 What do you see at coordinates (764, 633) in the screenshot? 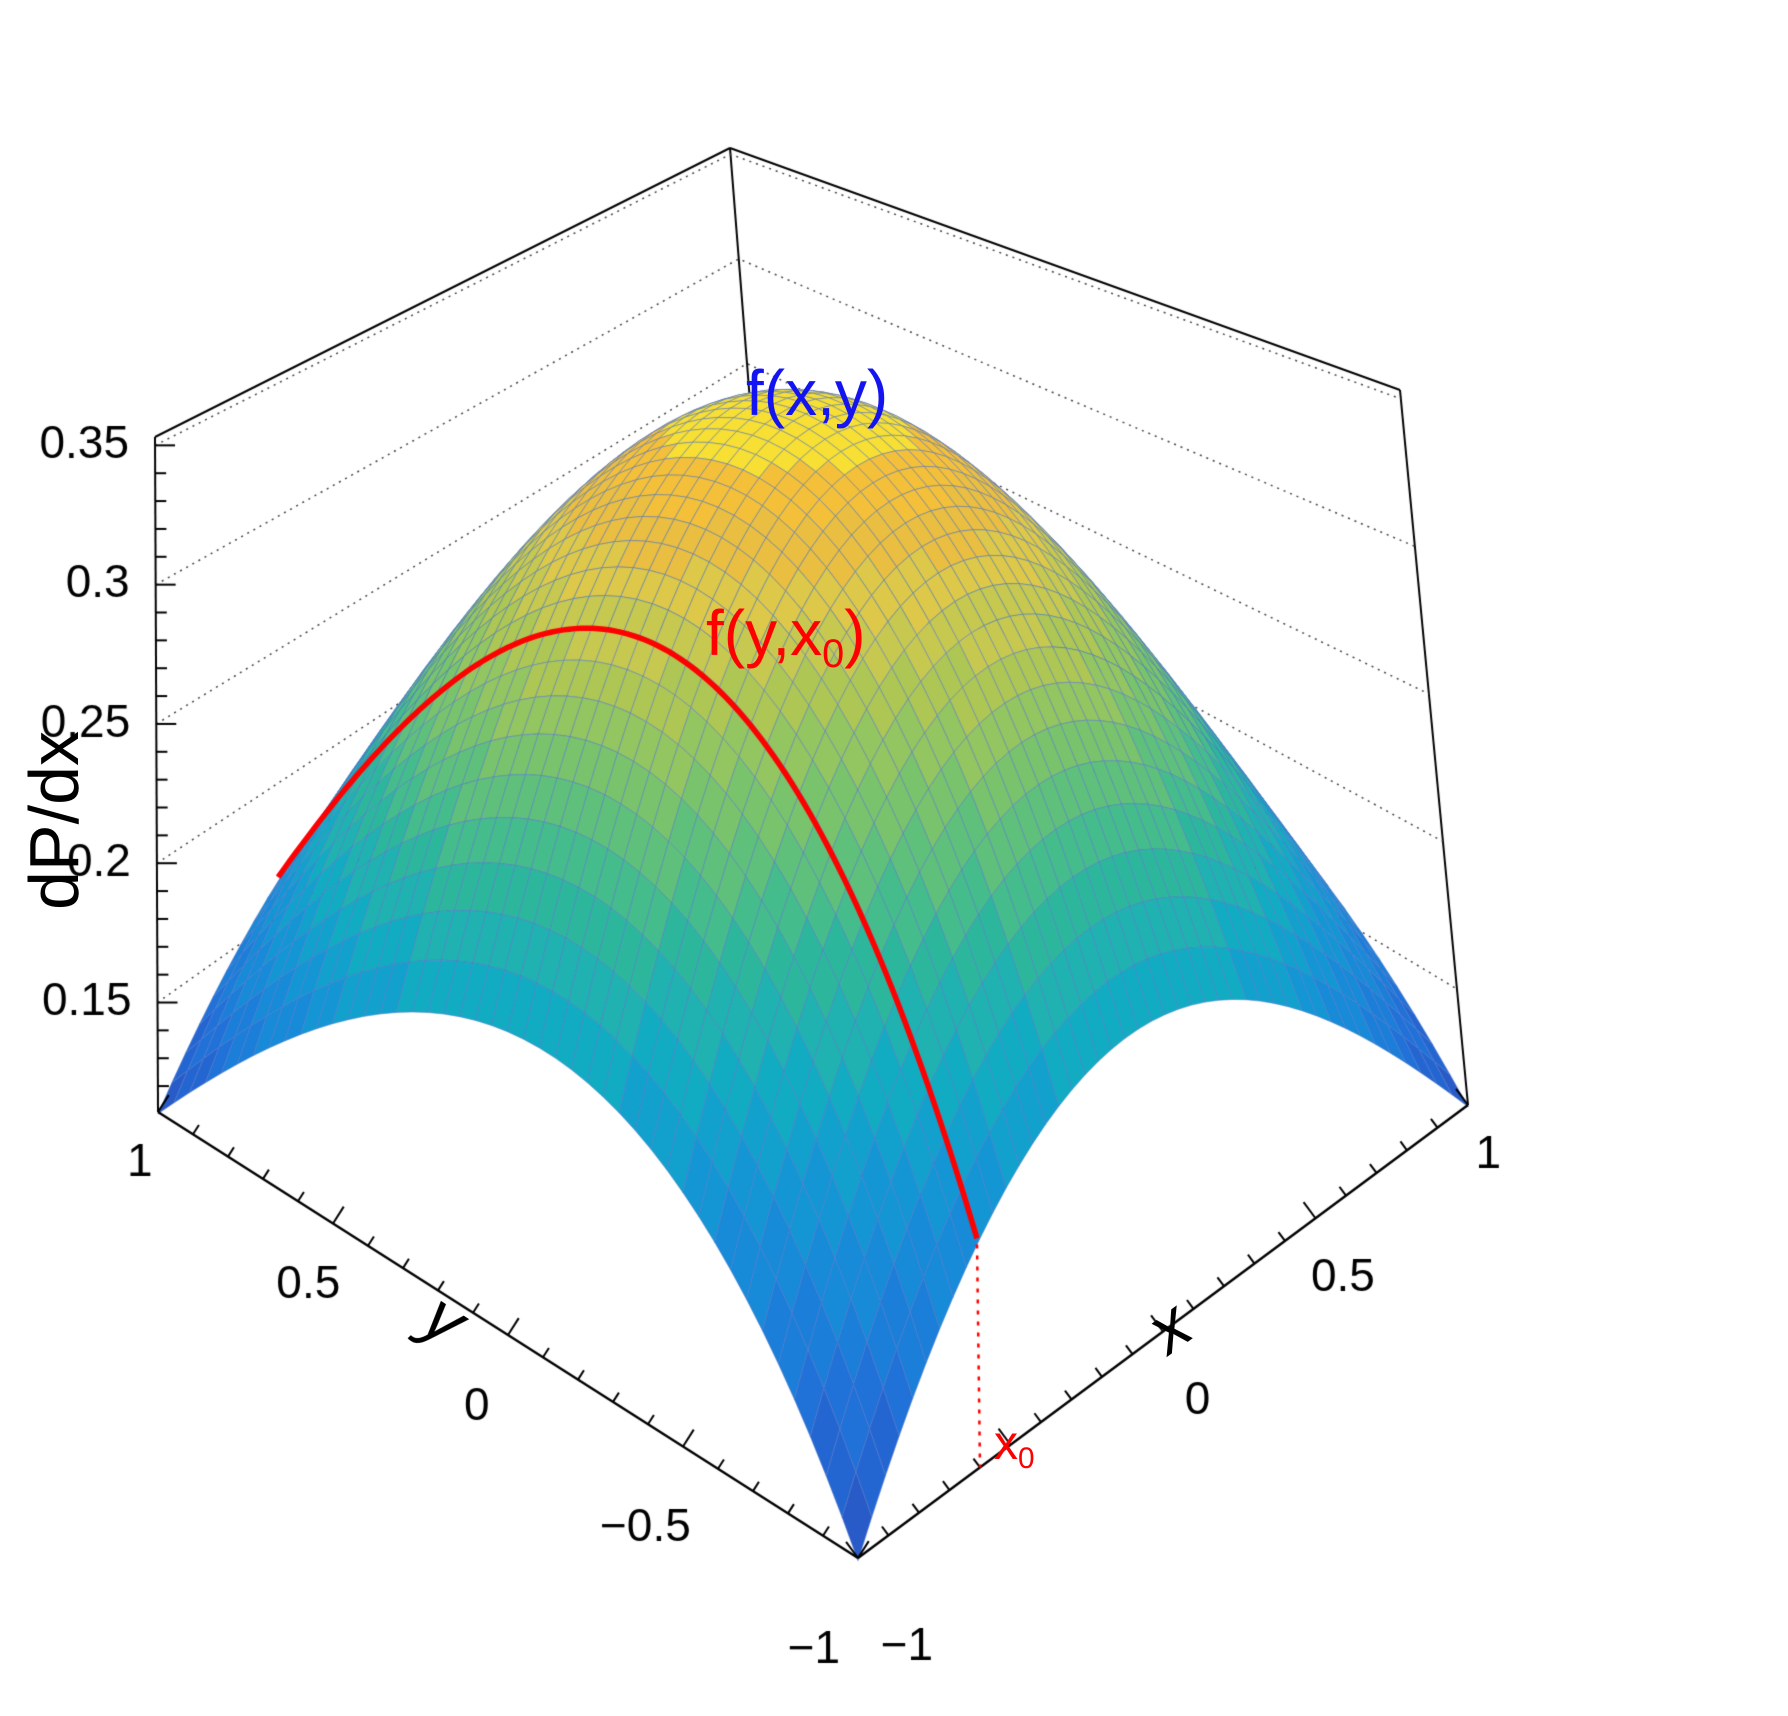
I see `slice-label-pre: f(y,x` at bounding box center [764, 633].